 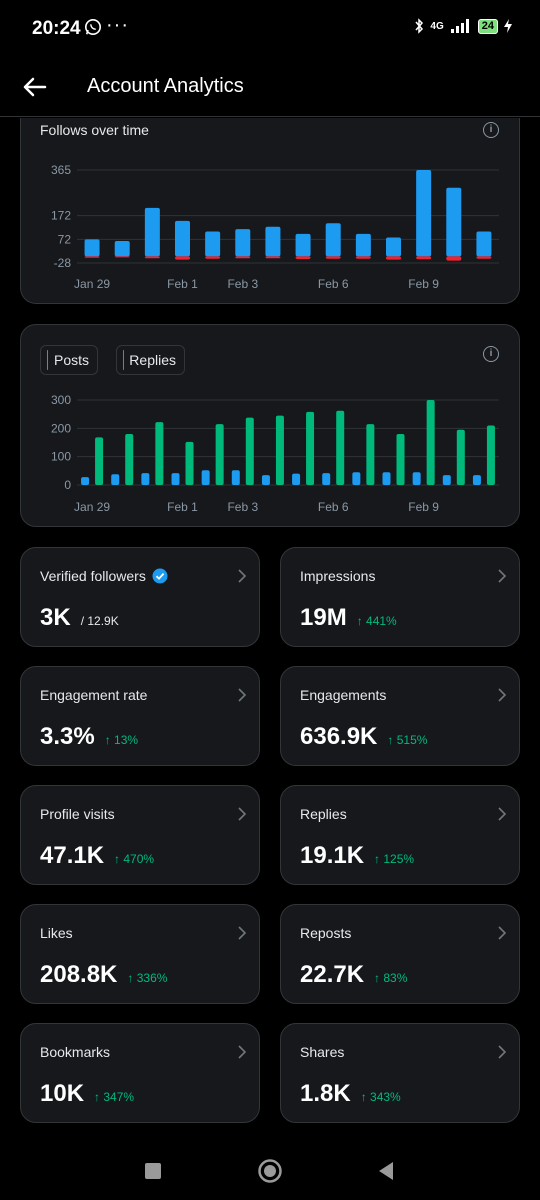 I want to click on stat-value: 208.8K, so click(x=79, y=974).